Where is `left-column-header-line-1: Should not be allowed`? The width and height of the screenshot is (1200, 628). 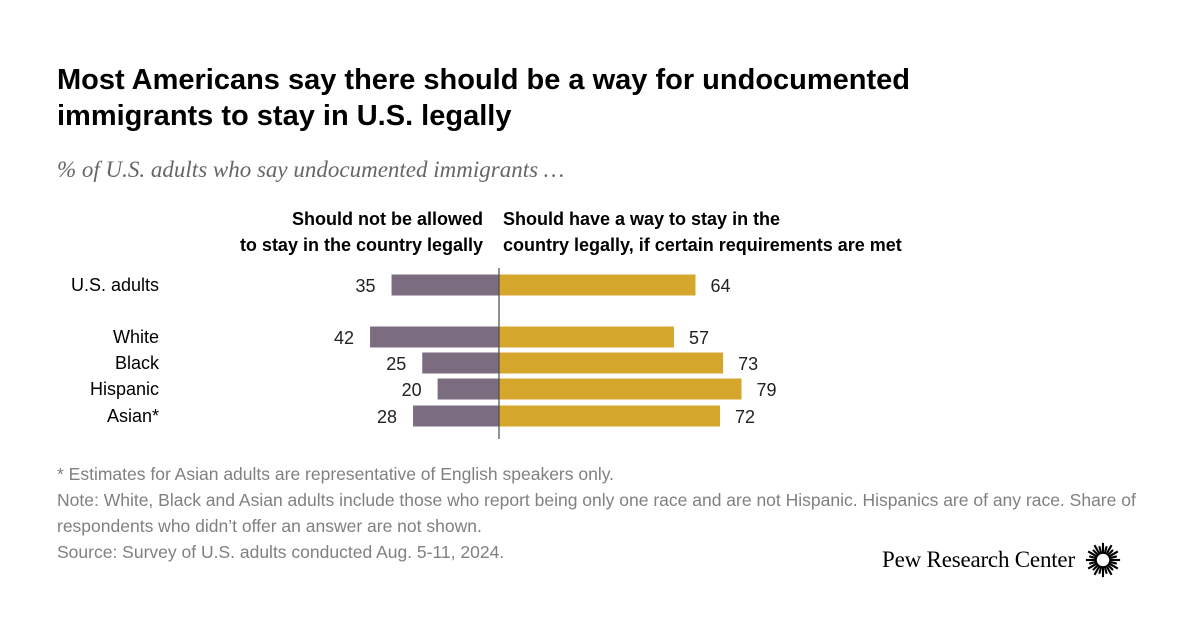 left-column-header-line-1: Should not be allowed is located at coordinates (387, 219).